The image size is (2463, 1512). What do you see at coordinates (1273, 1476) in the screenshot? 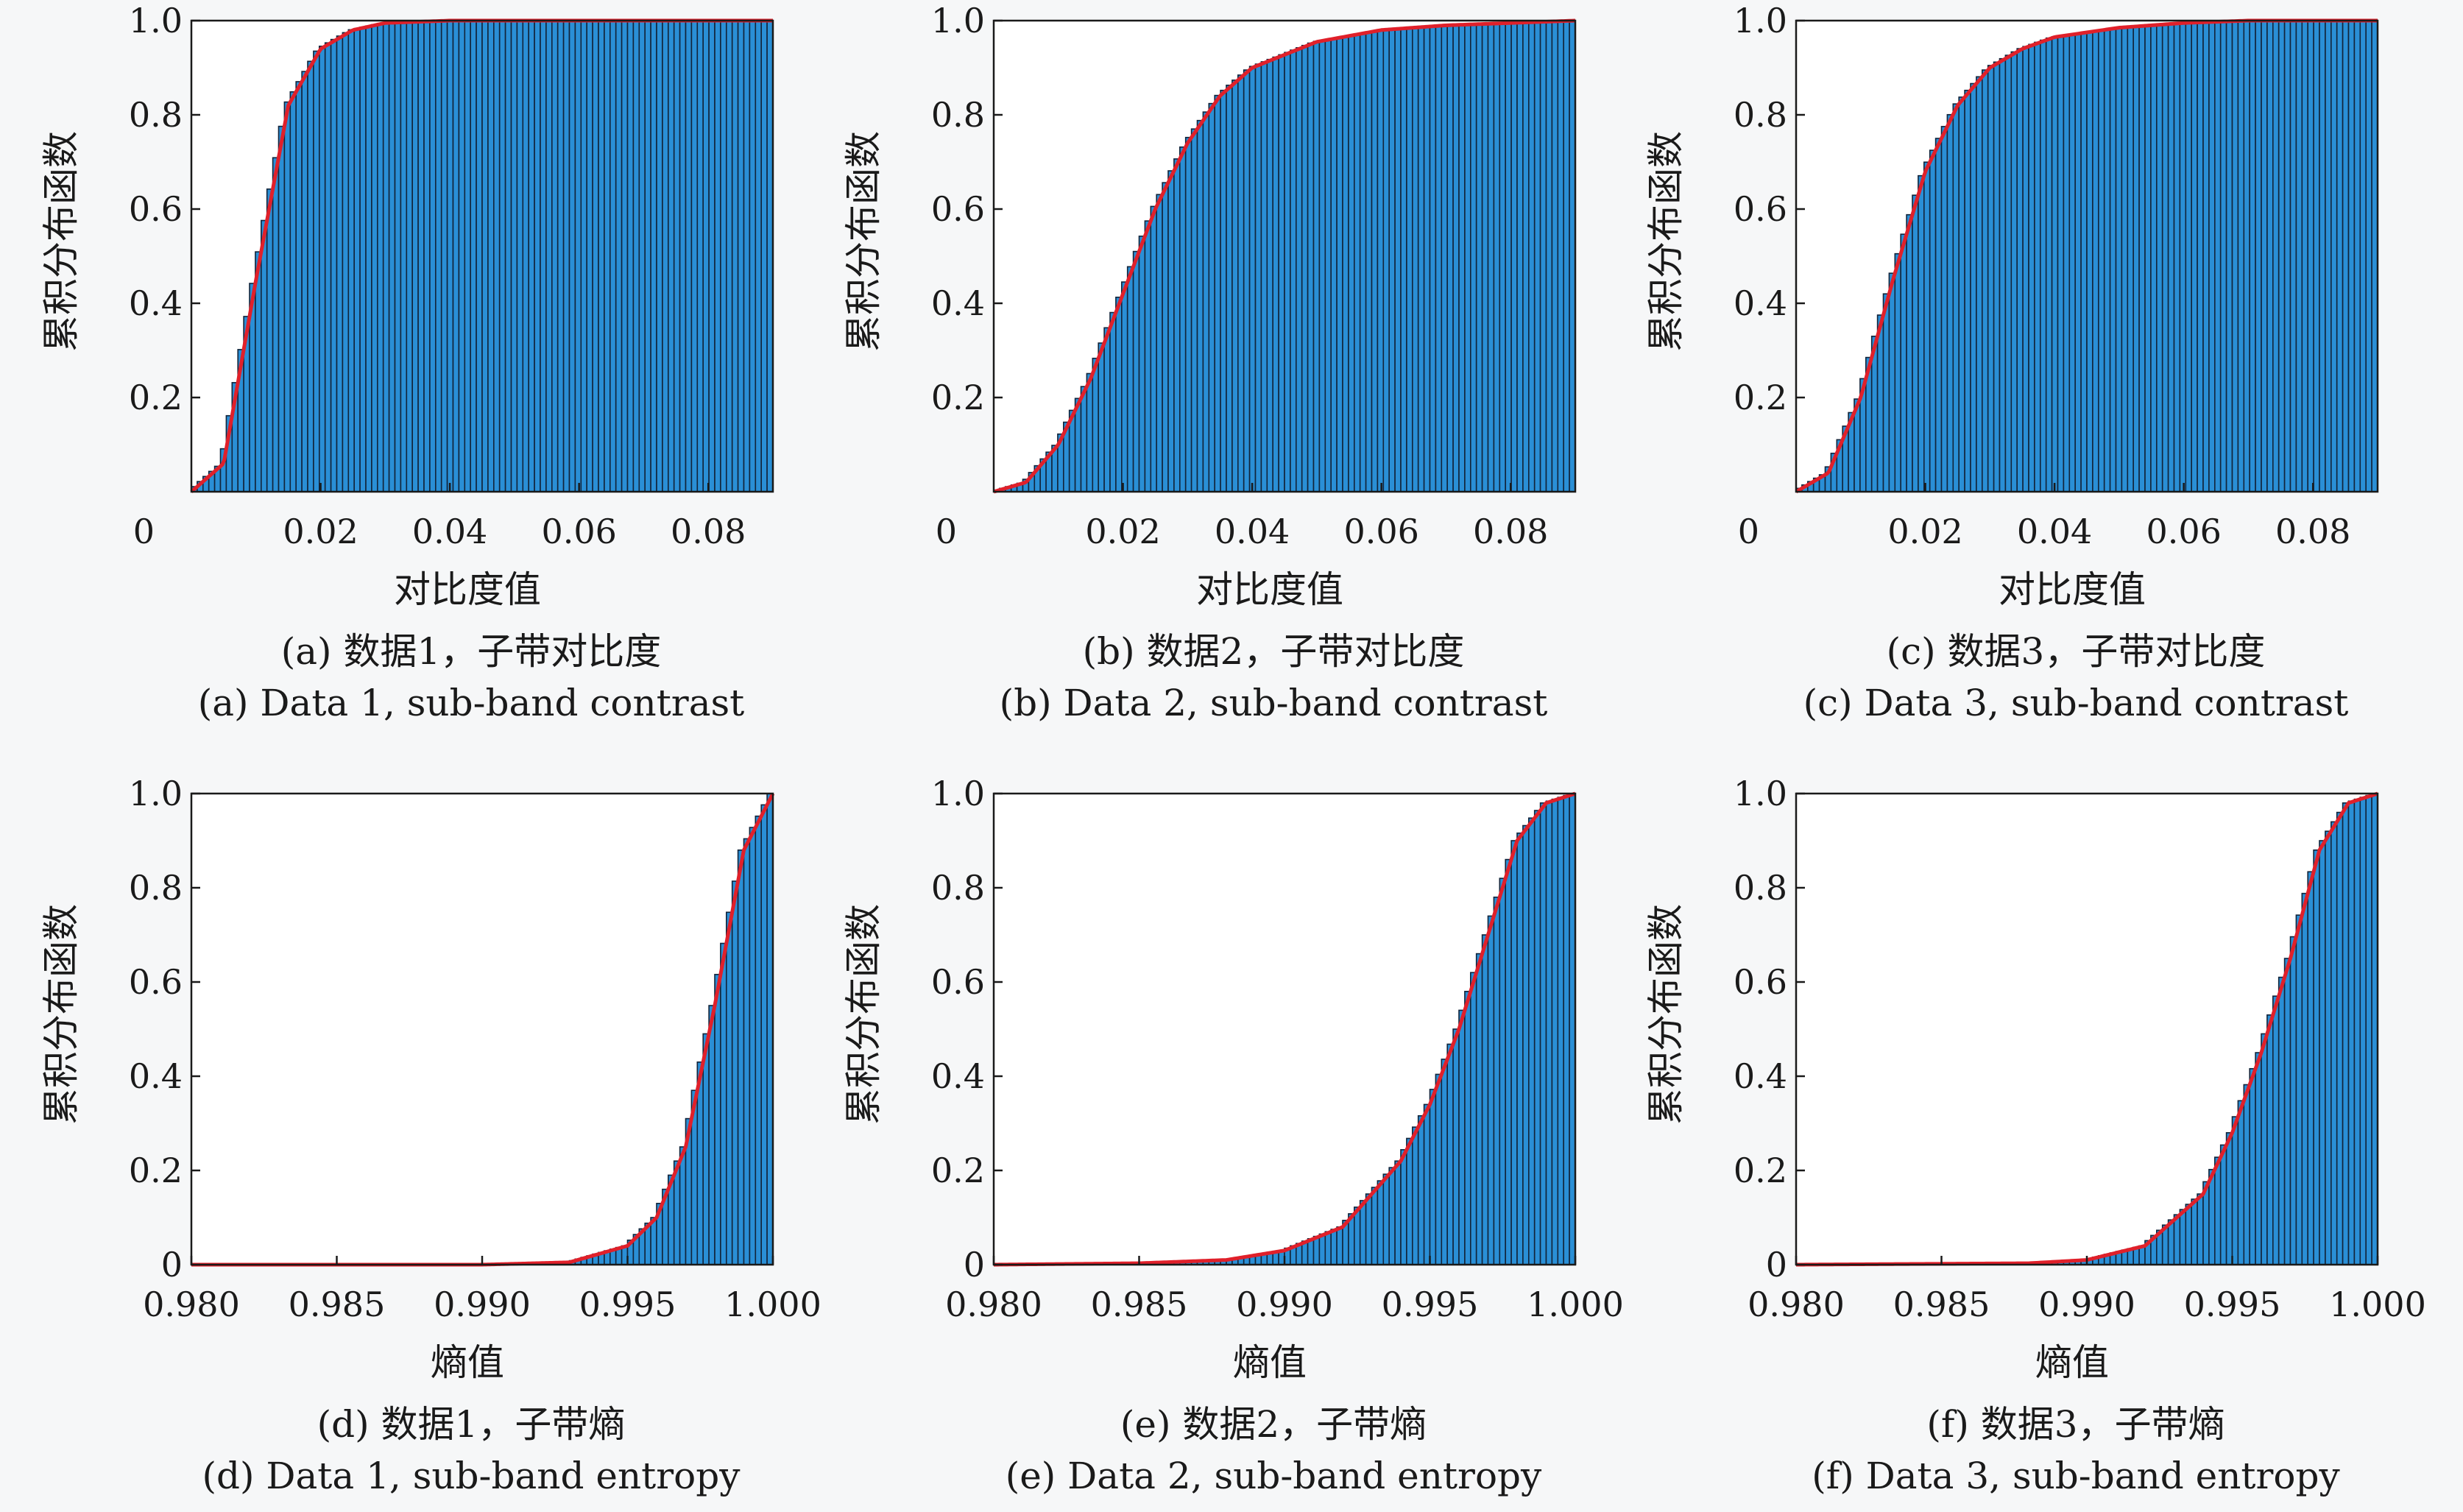
I see `caption-en: (e) Data 2, sub-band entropy` at bounding box center [1273, 1476].